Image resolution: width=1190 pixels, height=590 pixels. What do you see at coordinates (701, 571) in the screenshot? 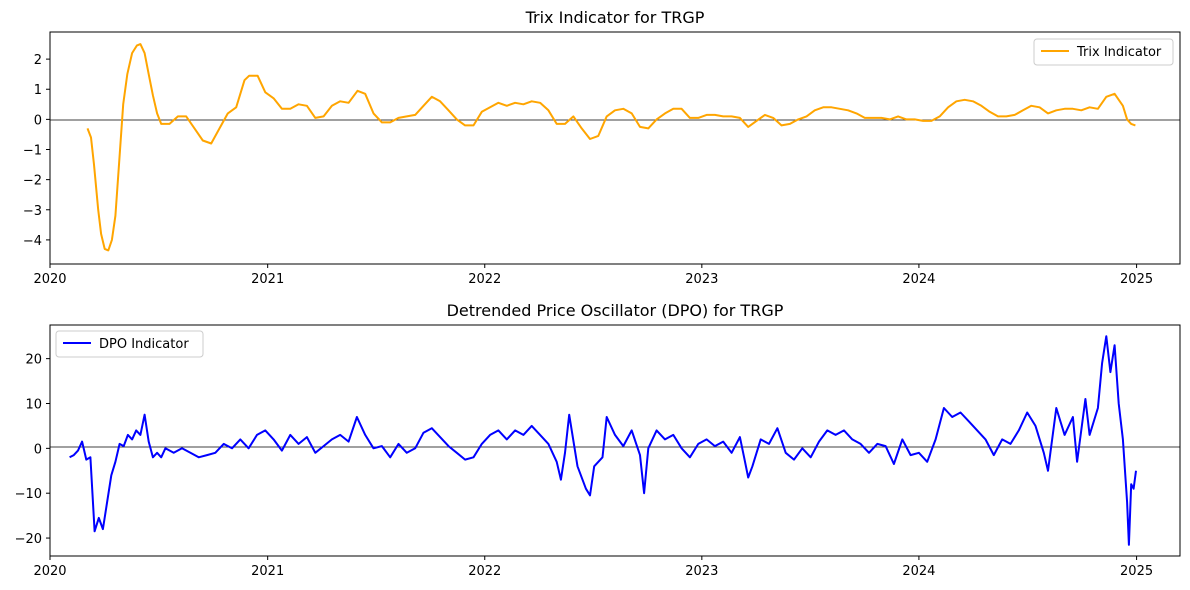
I see `dpo-x-tick-label: 2023` at bounding box center [701, 571].